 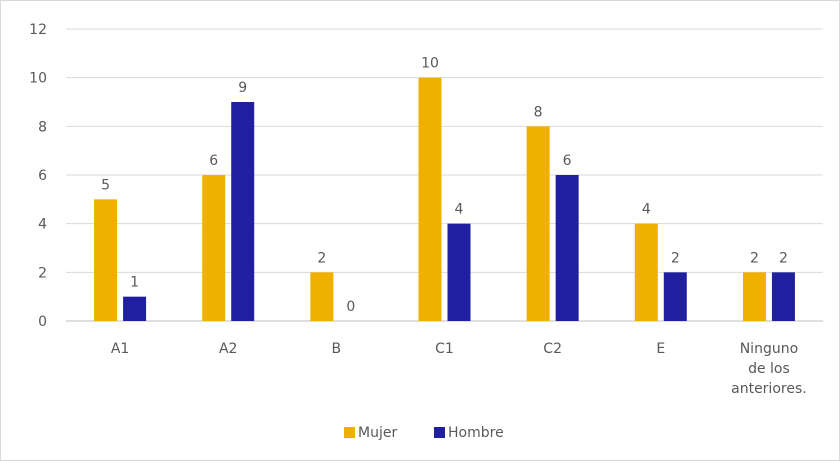 I want to click on x-tick-label: E, so click(x=660, y=349).